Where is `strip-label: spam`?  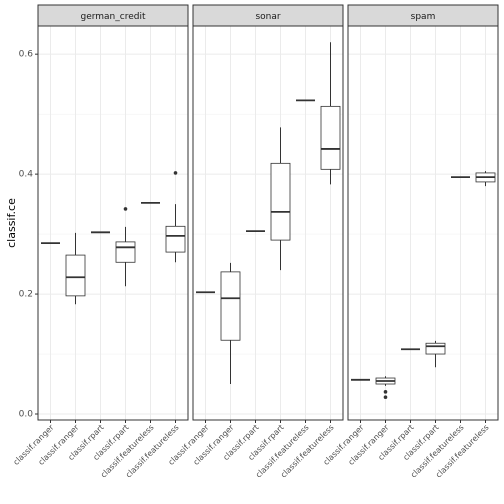 strip-label: spam is located at coordinates (423, 17).